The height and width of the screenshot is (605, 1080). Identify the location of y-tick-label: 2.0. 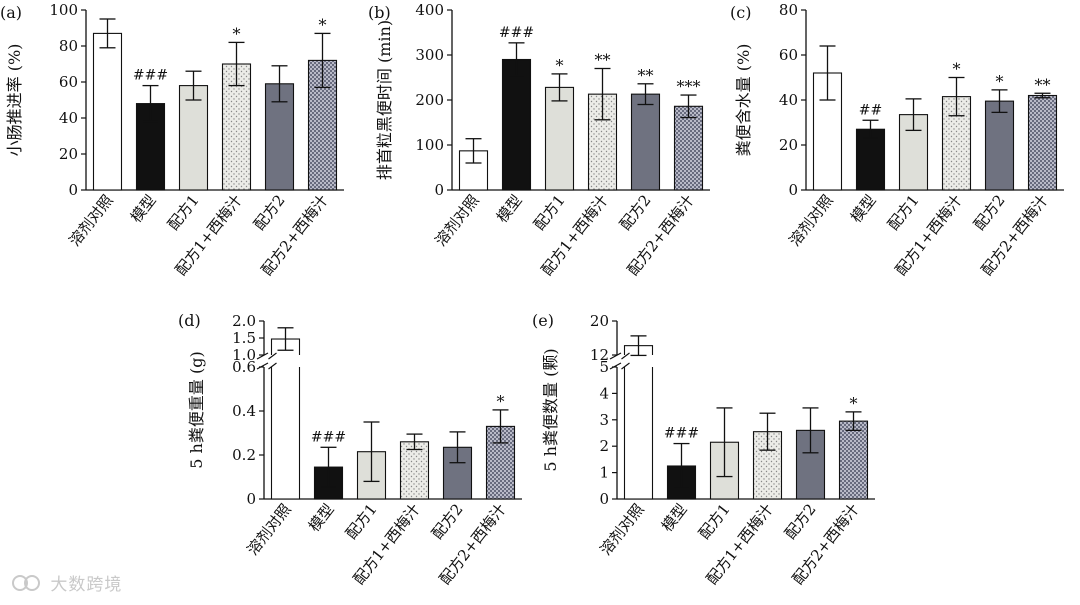
(244, 321).